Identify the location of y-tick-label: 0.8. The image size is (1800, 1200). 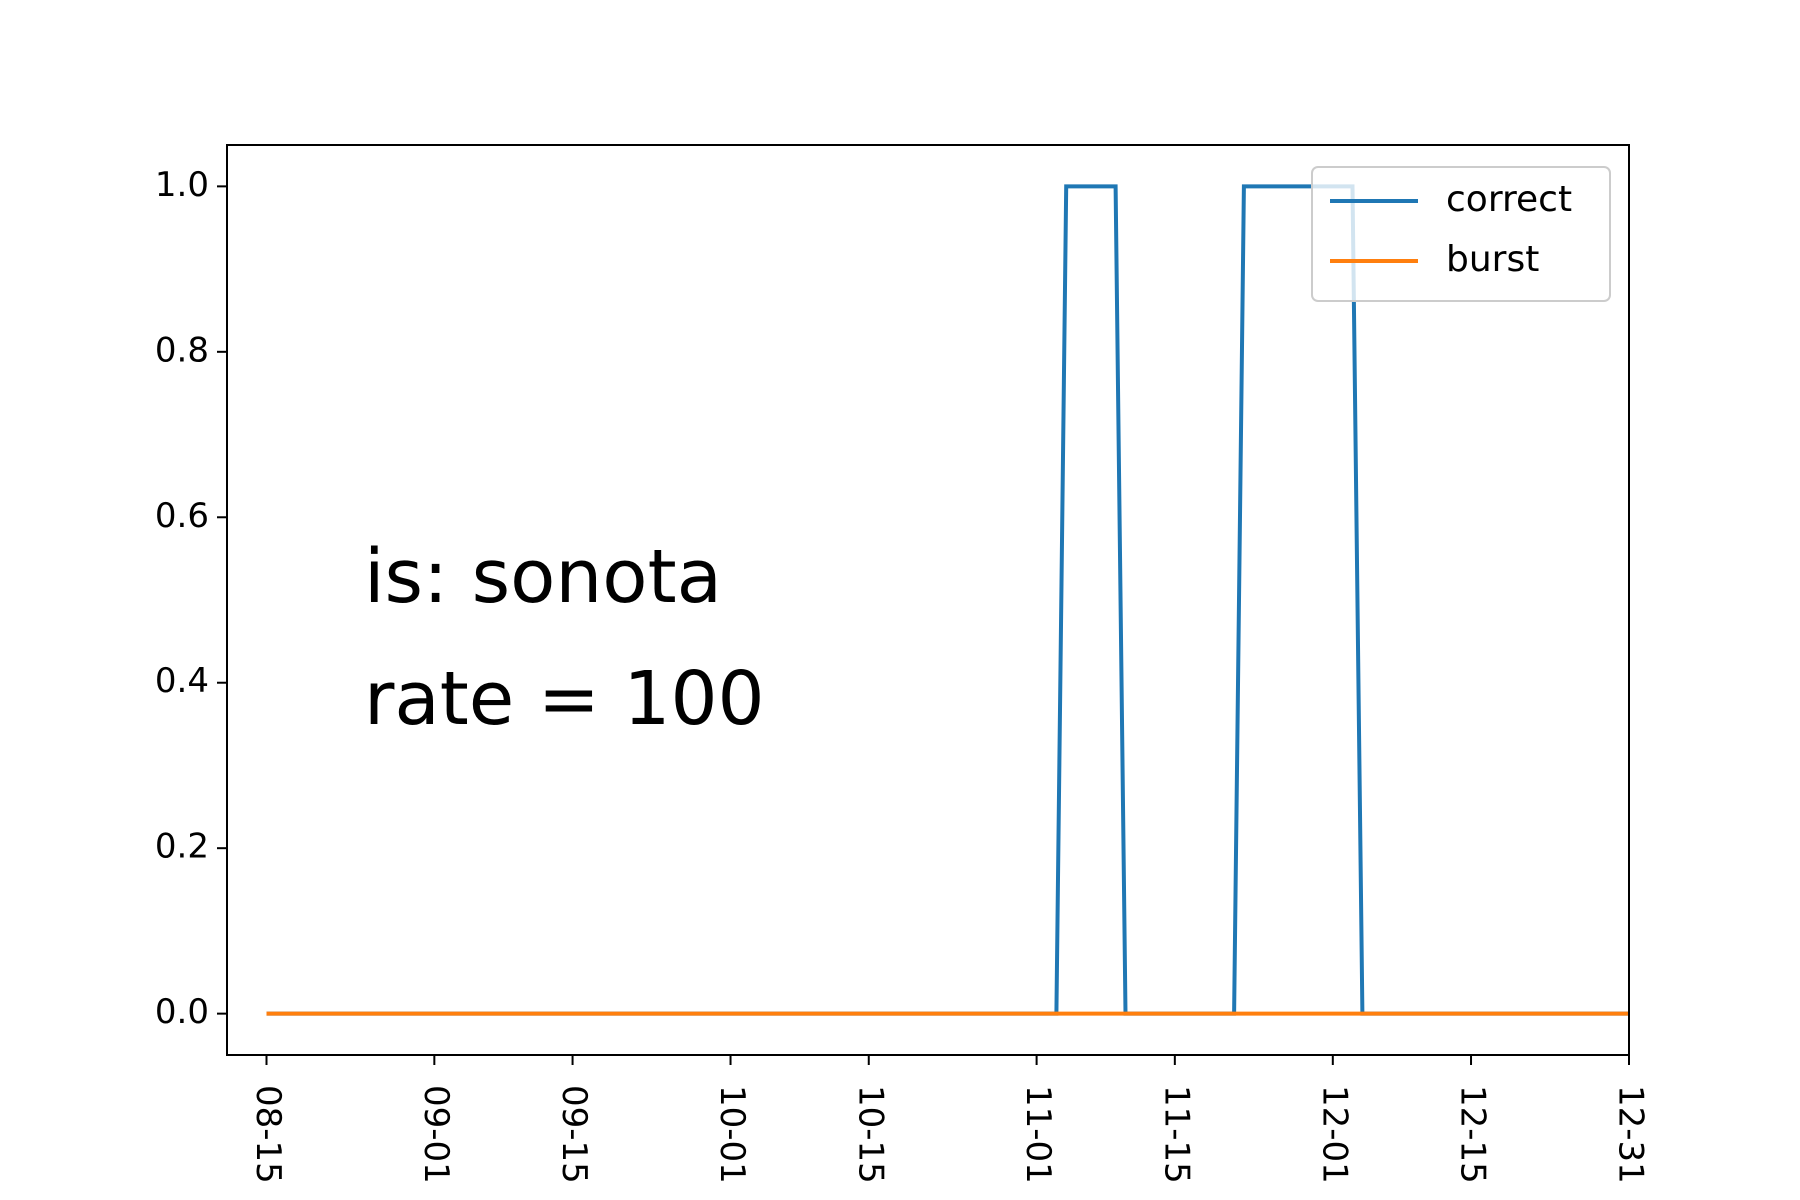
(182, 350).